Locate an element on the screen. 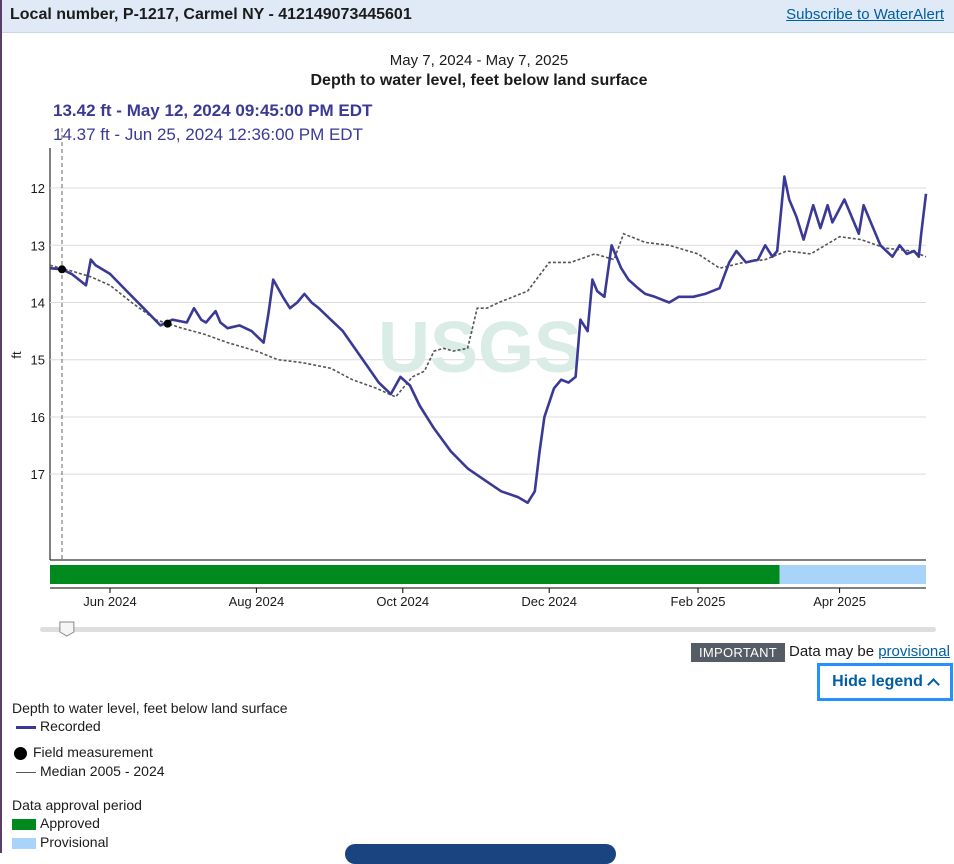 The height and width of the screenshot is (864, 954). chevron-up-icon is located at coordinates (933, 684).